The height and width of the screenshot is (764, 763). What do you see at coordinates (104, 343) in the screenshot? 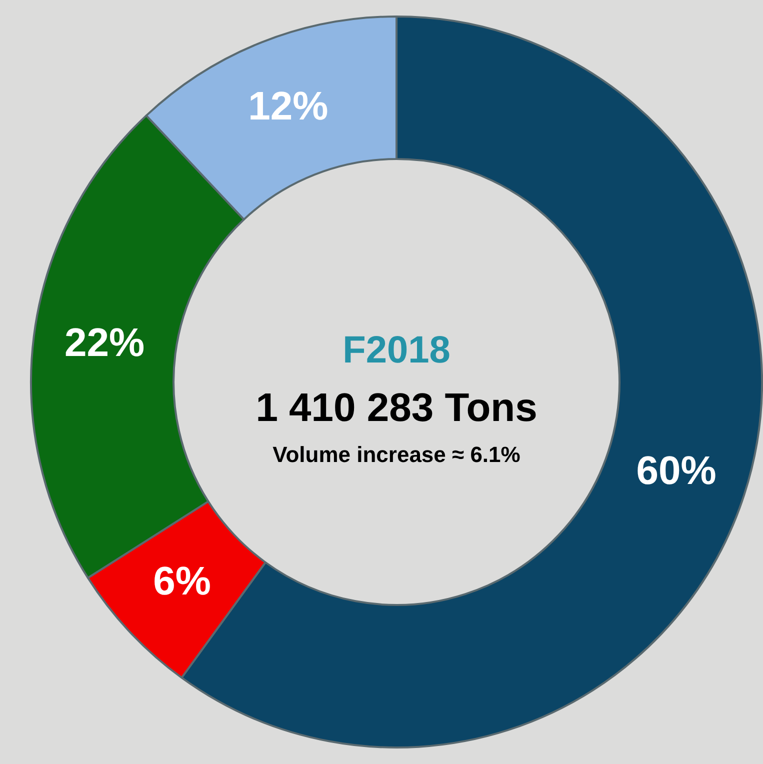
I see `data-label: 22%` at bounding box center [104, 343].